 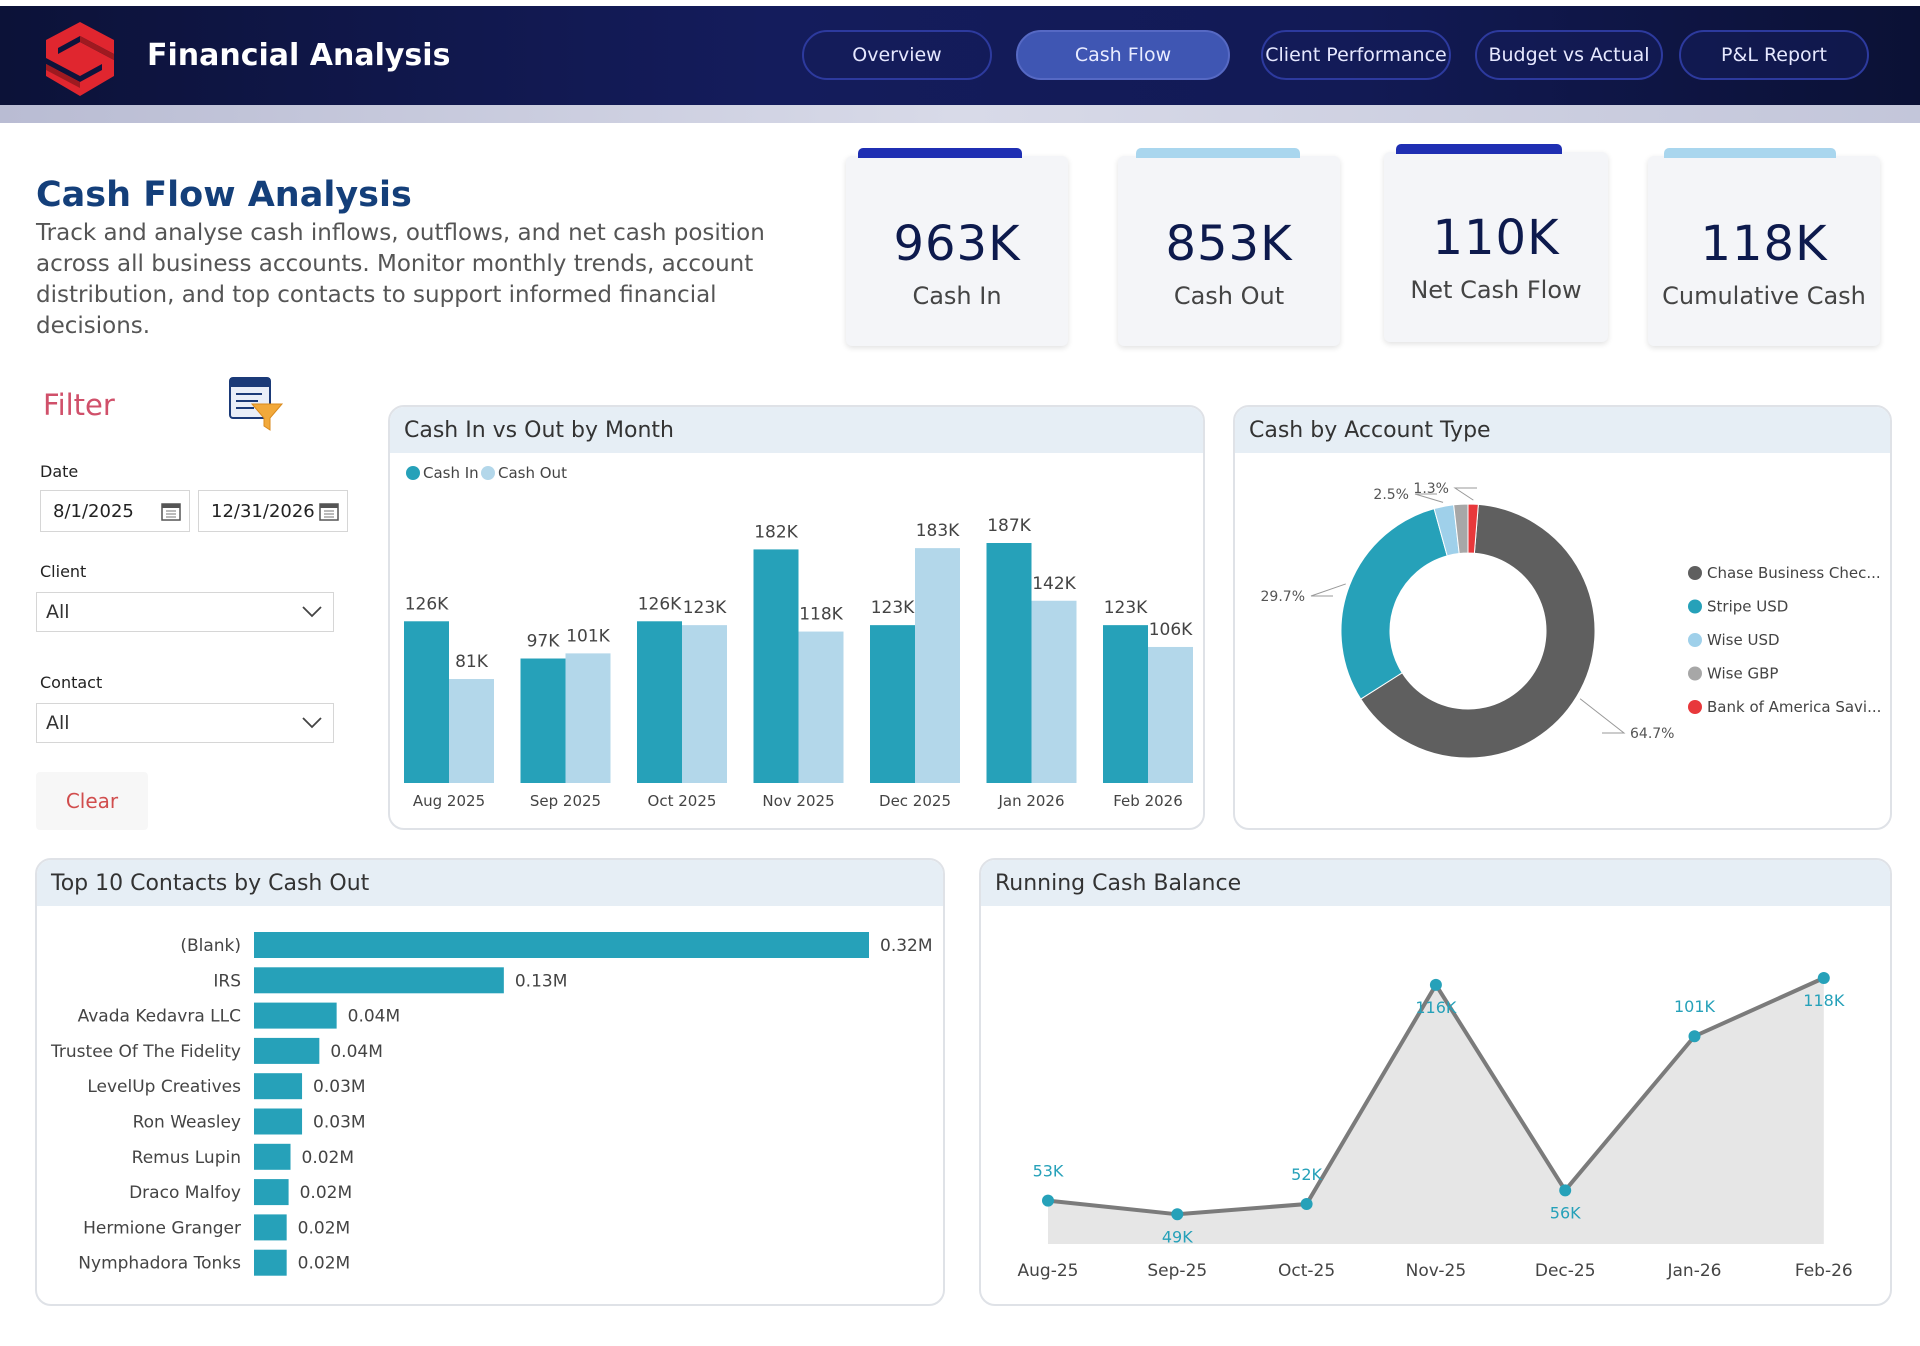 I want to click on bar-data-label: 97K, so click(x=544, y=642).